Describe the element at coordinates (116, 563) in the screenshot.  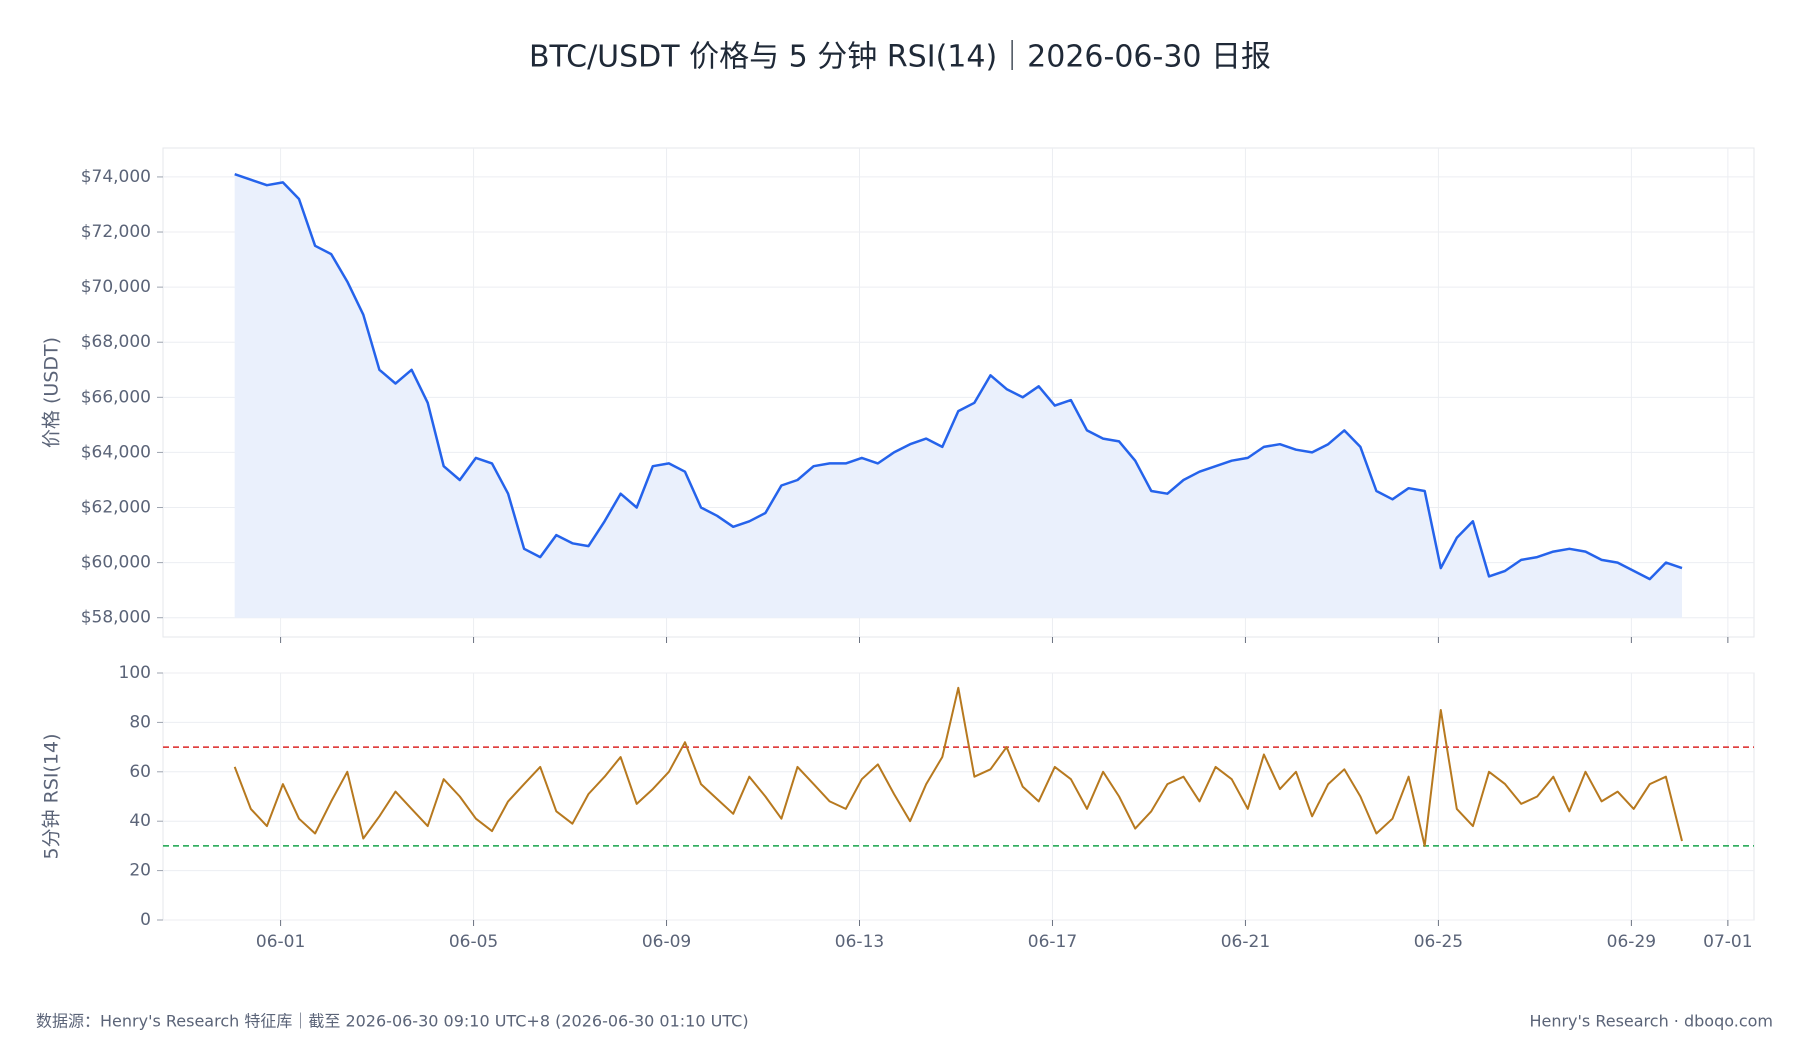
I see `y-tick-label: $60,000` at that location.